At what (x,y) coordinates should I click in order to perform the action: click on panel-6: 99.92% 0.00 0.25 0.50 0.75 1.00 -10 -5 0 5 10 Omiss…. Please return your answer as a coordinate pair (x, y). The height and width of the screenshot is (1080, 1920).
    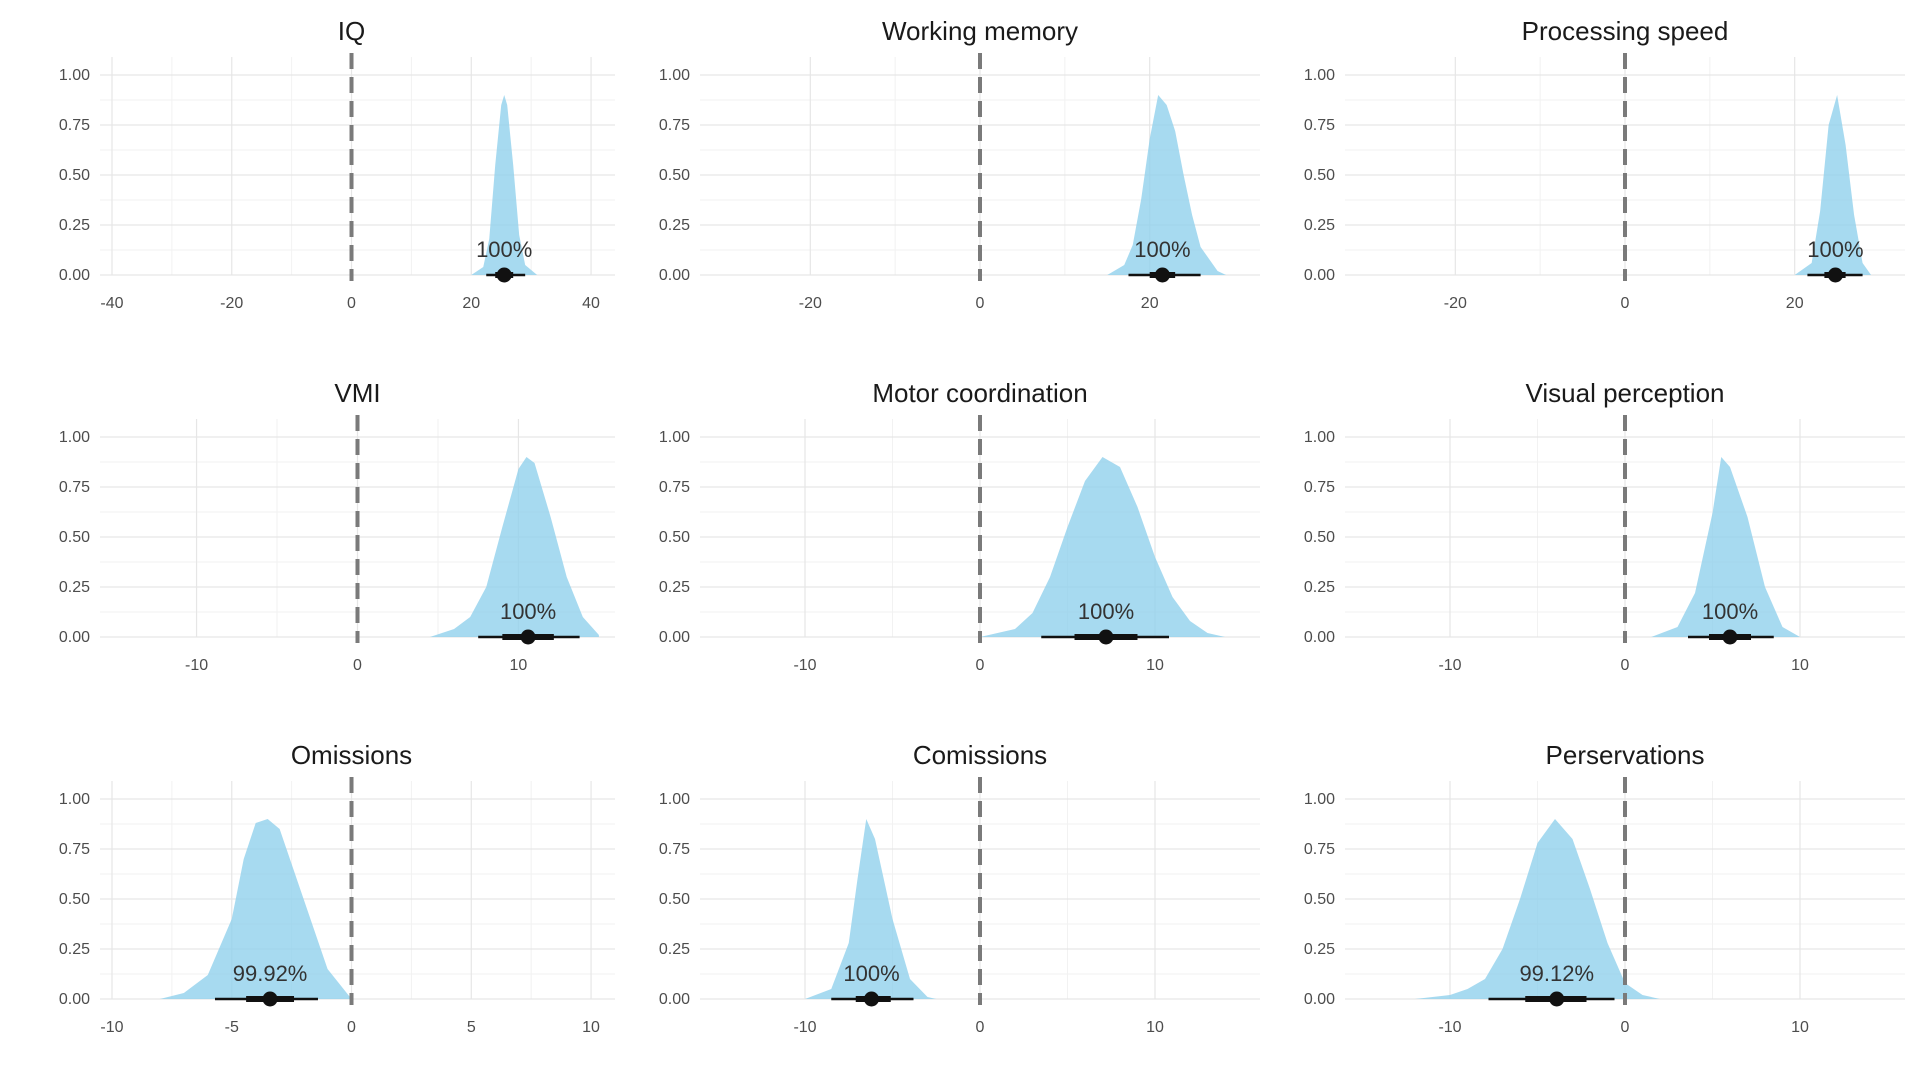
    Looking at the image, I should click on (337, 888).